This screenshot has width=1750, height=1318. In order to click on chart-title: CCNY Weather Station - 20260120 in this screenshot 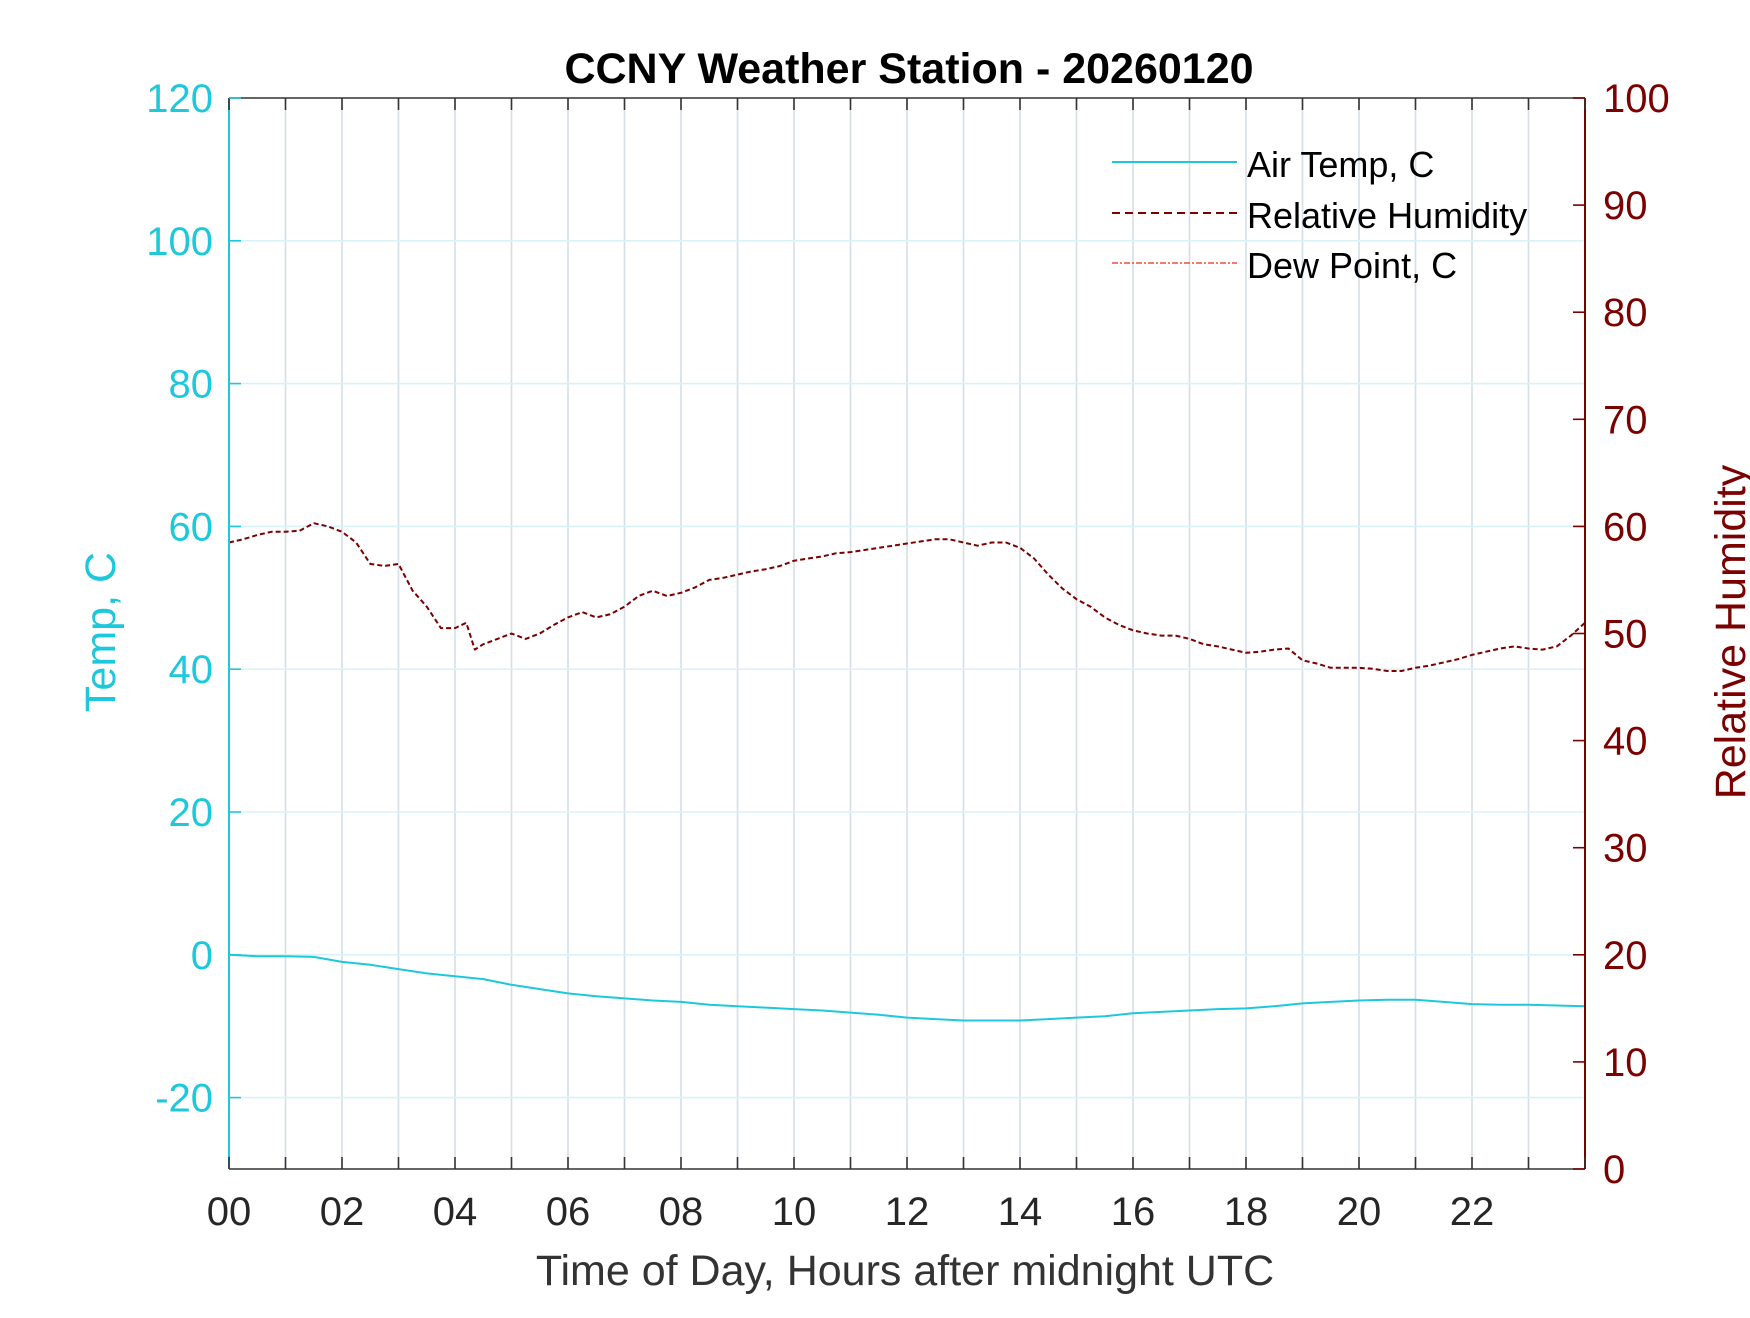, I will do `click(908, 69)`.